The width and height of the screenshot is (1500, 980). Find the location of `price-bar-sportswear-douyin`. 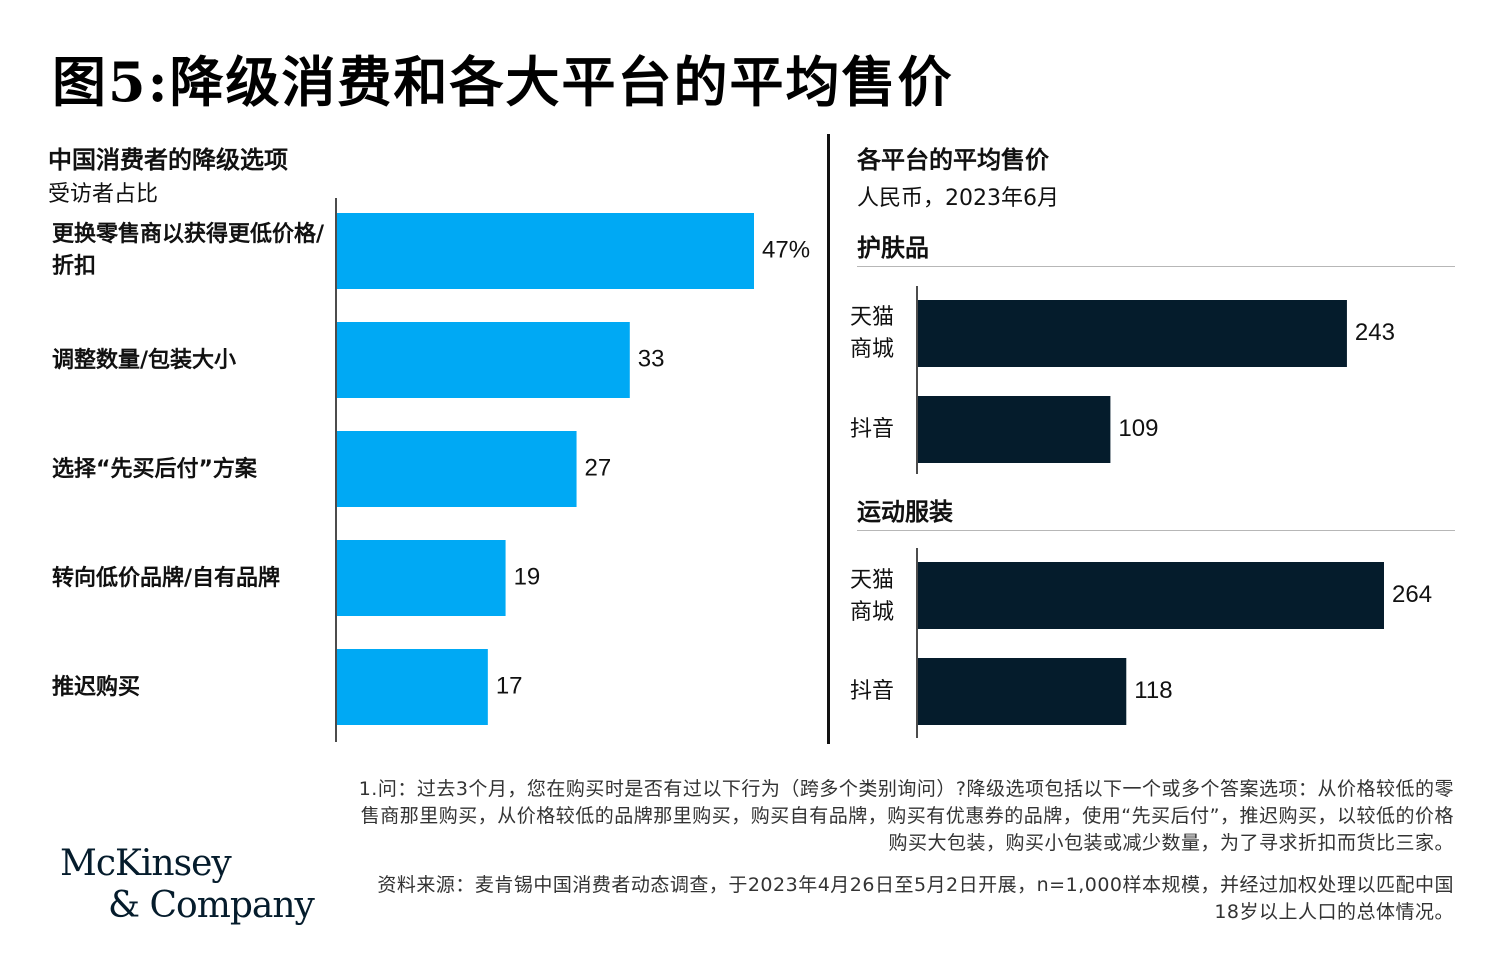

price-bar-sportswear-douyin is located at coordinates (1022, 691).